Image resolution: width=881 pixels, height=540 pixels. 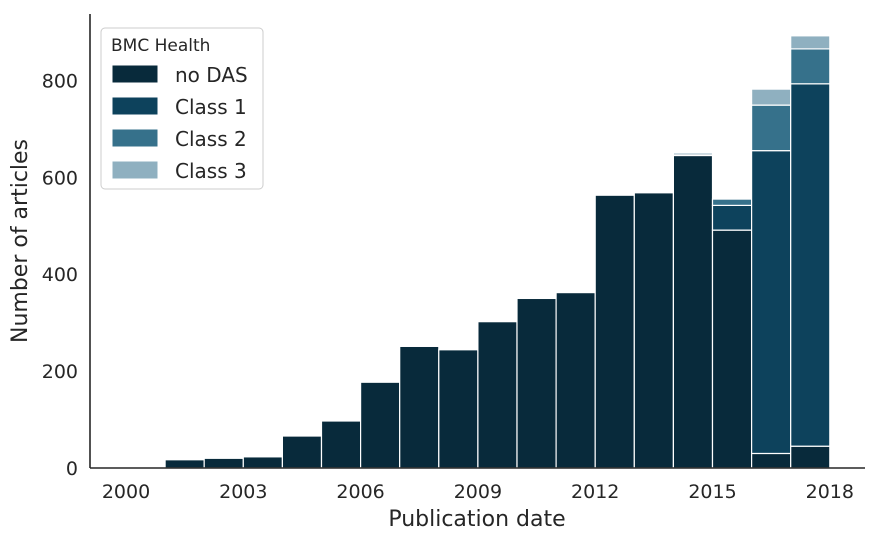 I want to click on legend: BMC Health no DAS Class 1 Class 2 Class 3, so click(x=182, y=108).